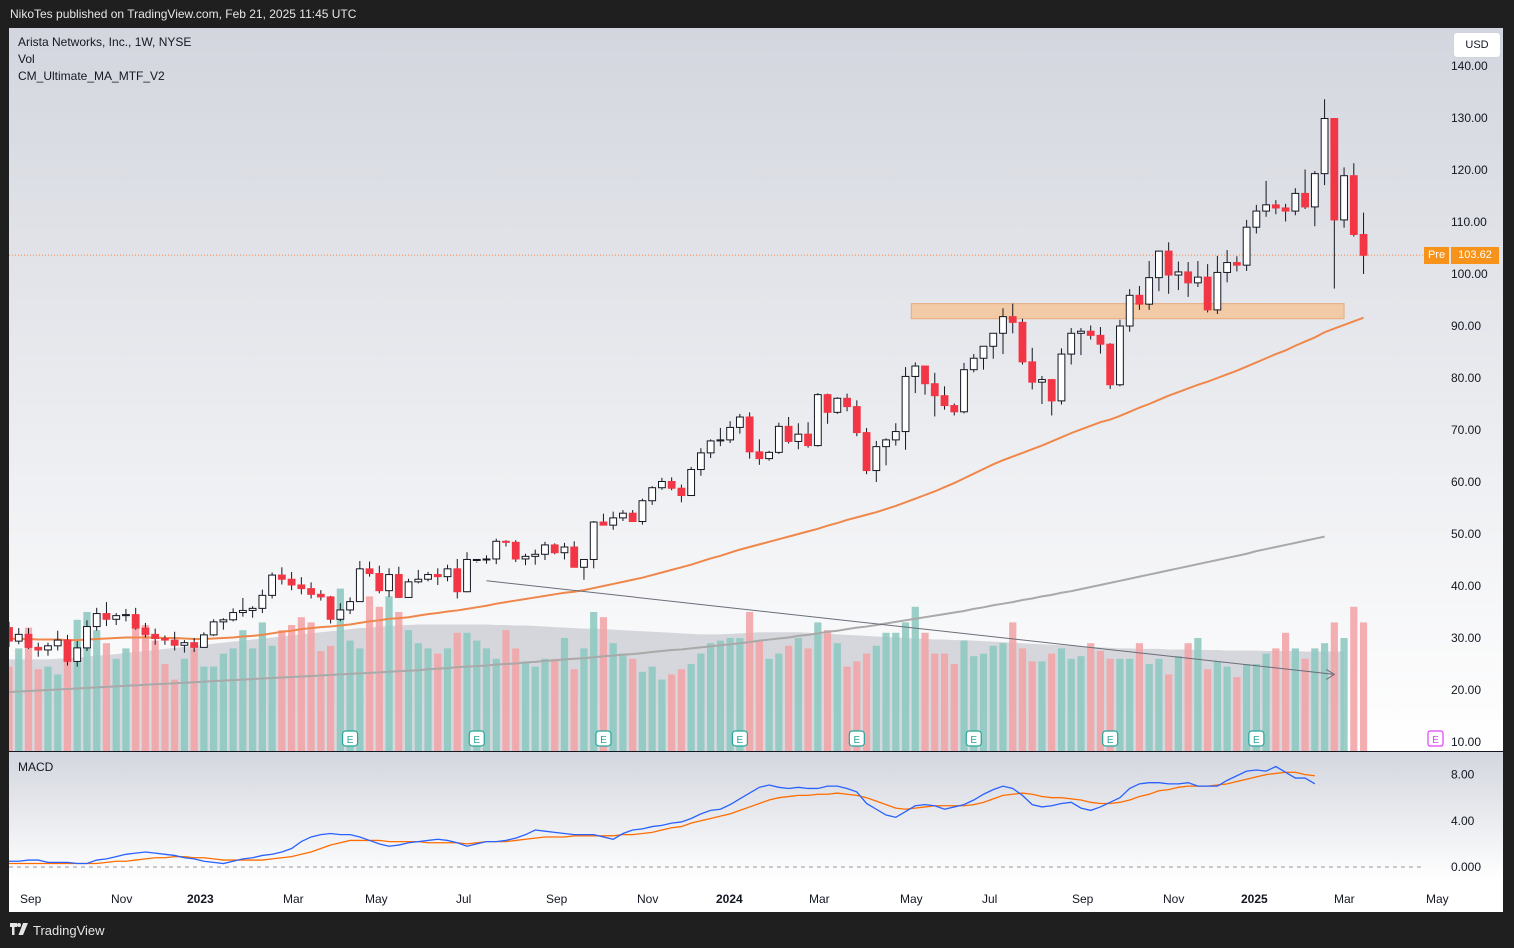 The image size is (1514, 948). Describe the element at coordinates (1469, 66) in the screenshot. I see `price-tick-label: 140.00` at that location.